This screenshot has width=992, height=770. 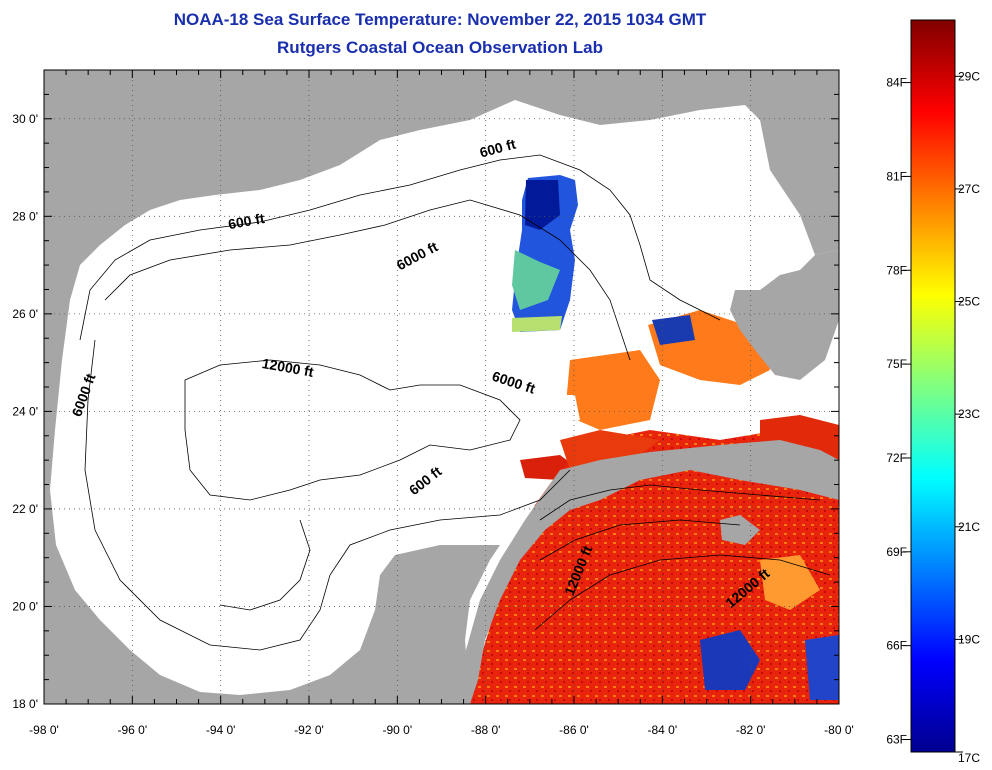 What do you see at coordinates (440, 47) in the screenshot?
I see `map-subtitle: Rutgers Coastal Ocean Observation Lab` at bounding box center [440, 47].